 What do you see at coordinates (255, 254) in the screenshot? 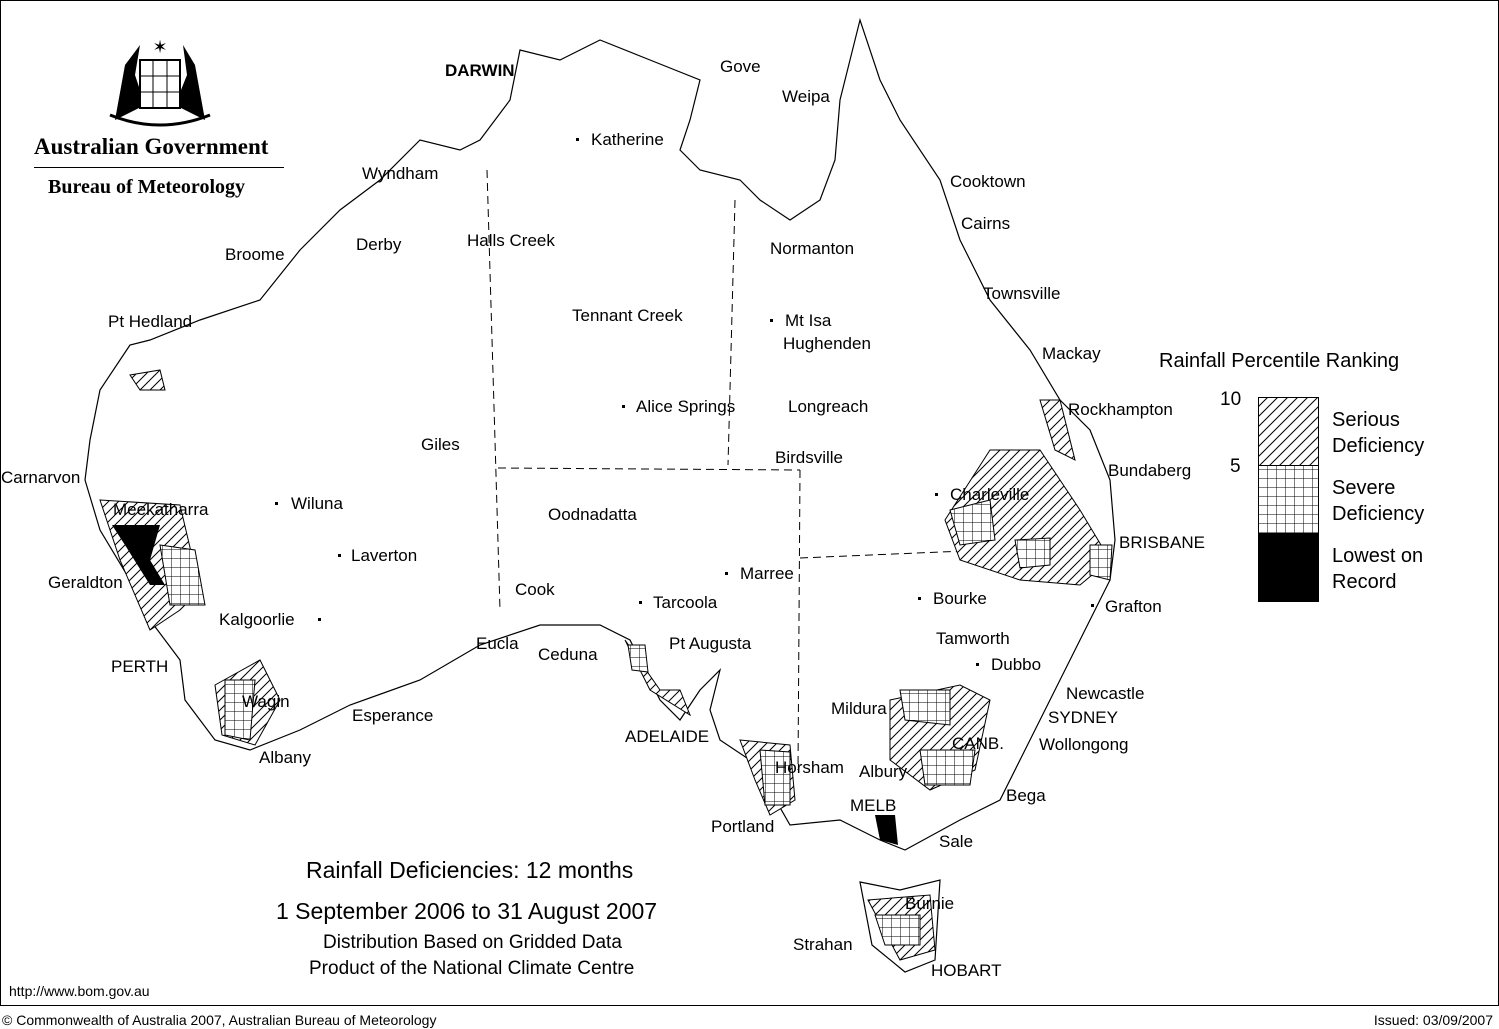
I see `place-label: Broome` at bounding box center [255, 254].